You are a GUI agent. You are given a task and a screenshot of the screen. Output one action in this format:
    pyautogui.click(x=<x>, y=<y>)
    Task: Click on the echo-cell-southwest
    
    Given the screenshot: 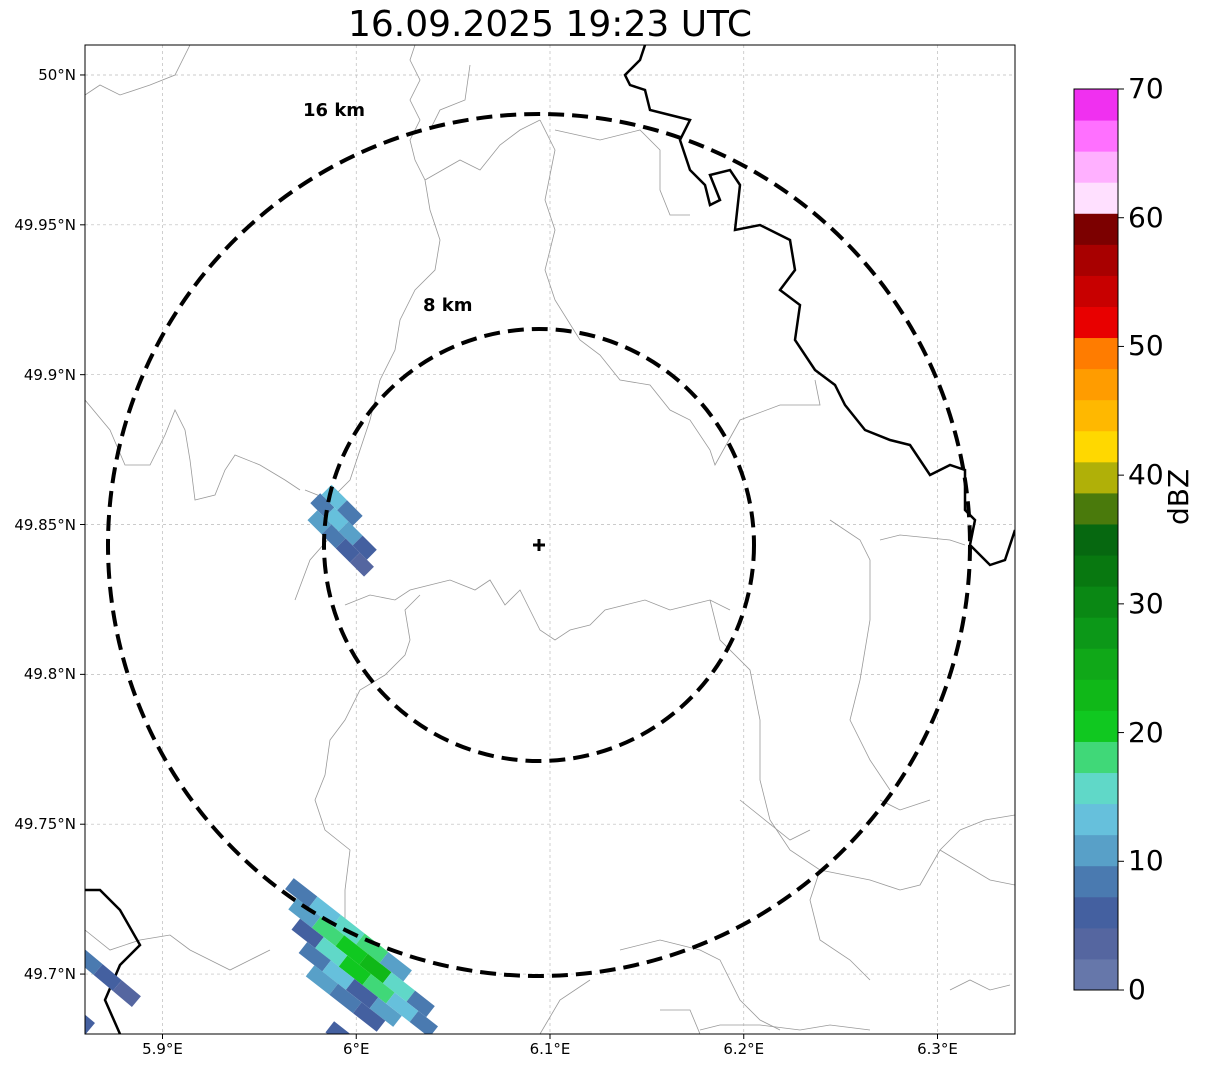 What is the action you would take?
    pyautogui.click(x=113, y=991)
    